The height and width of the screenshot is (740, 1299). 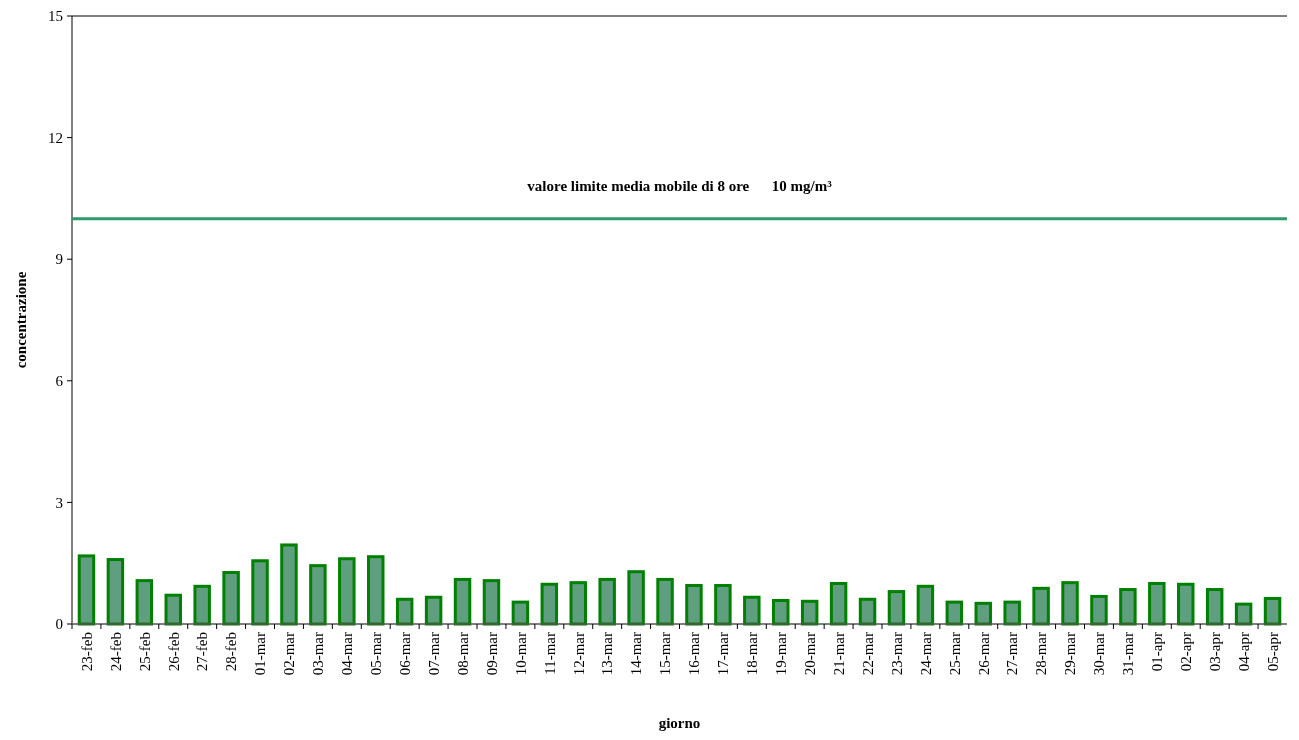 I want to click on x-tick-label: 09-mar, so click(x=491, y=654).